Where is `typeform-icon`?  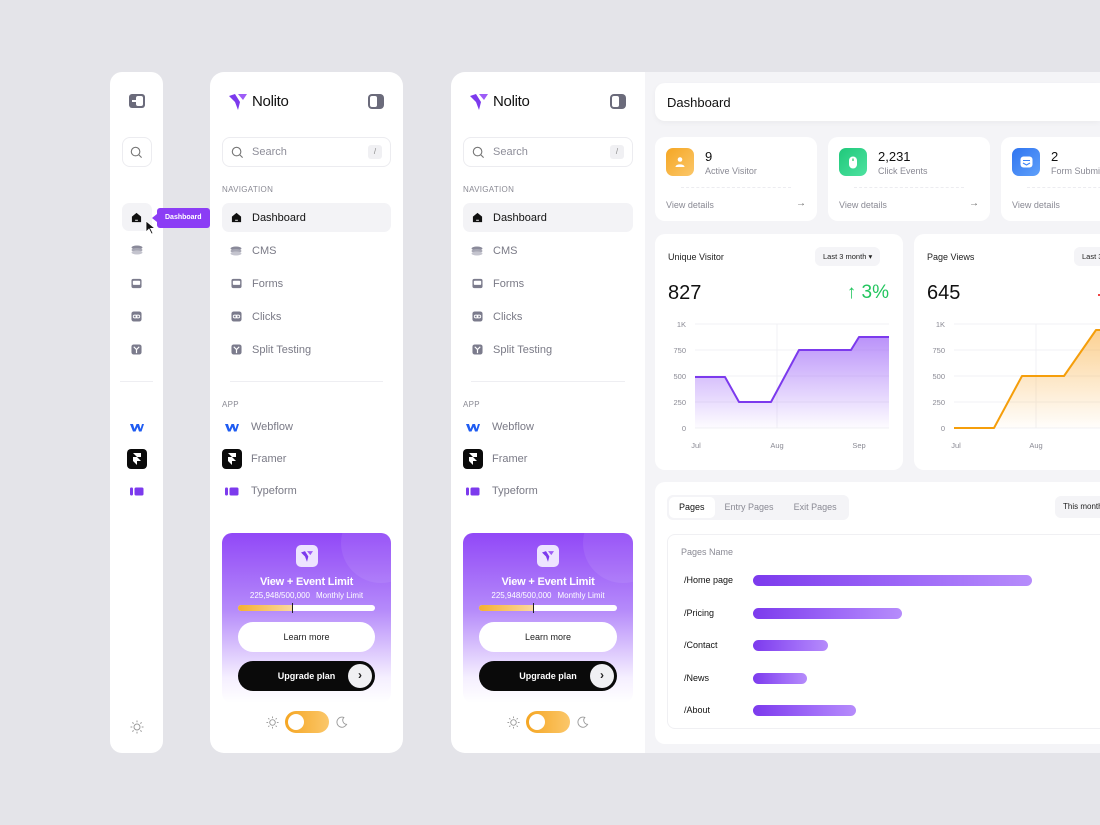
typeform-icon is located at coordinates (473, 491).